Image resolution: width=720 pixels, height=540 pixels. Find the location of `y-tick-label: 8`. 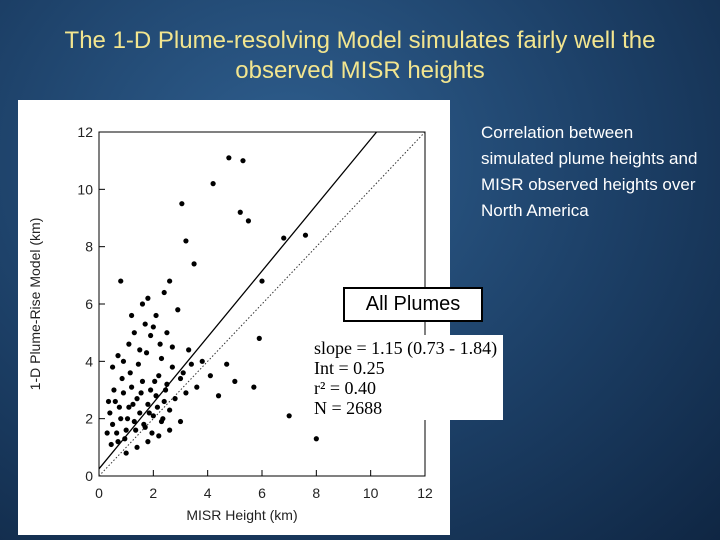

y-tick-label: 8 is located at coordinates (89, 247).